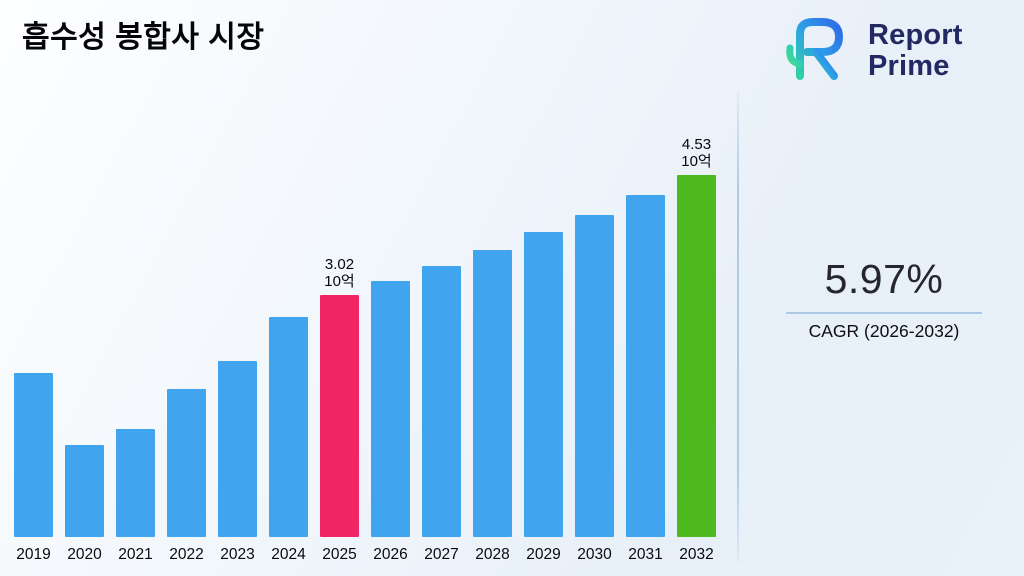 This screenshot has height=576, width=1024. Describe the element at coordinates (817, 50) in the screenshot. I see `report-prime-logo-icon` at that location.